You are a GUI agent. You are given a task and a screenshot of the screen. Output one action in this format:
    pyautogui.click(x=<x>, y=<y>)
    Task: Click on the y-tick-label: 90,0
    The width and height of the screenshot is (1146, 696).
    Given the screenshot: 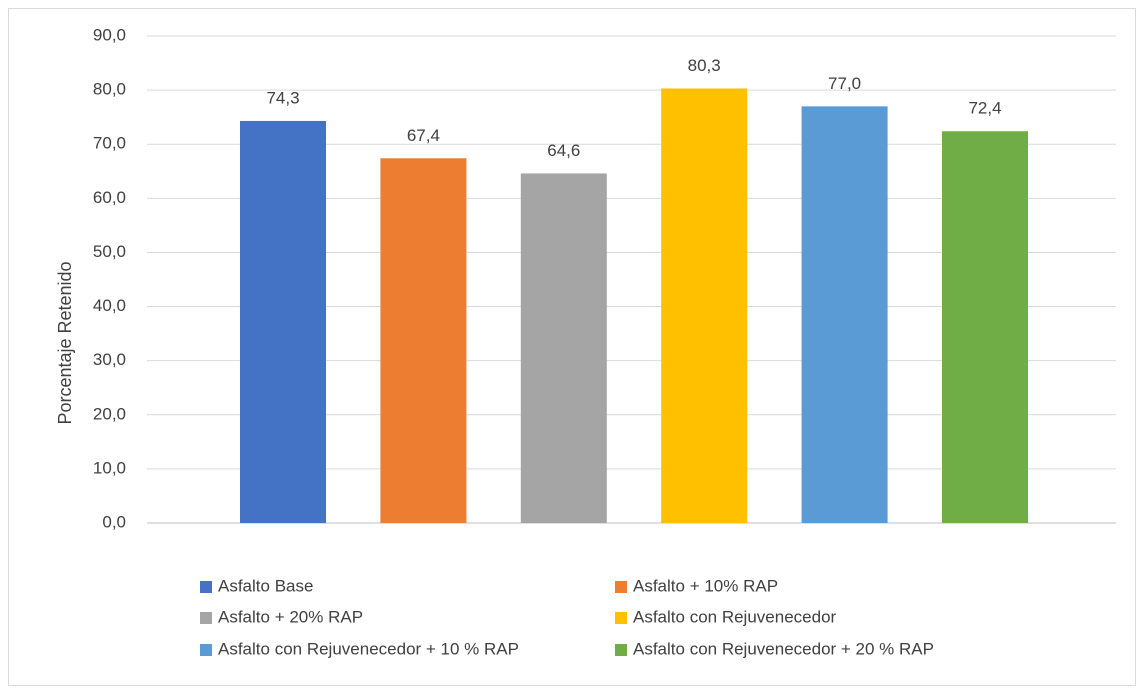 What is the action you would take?
    pyautogui.click(x=109, y=34)
    